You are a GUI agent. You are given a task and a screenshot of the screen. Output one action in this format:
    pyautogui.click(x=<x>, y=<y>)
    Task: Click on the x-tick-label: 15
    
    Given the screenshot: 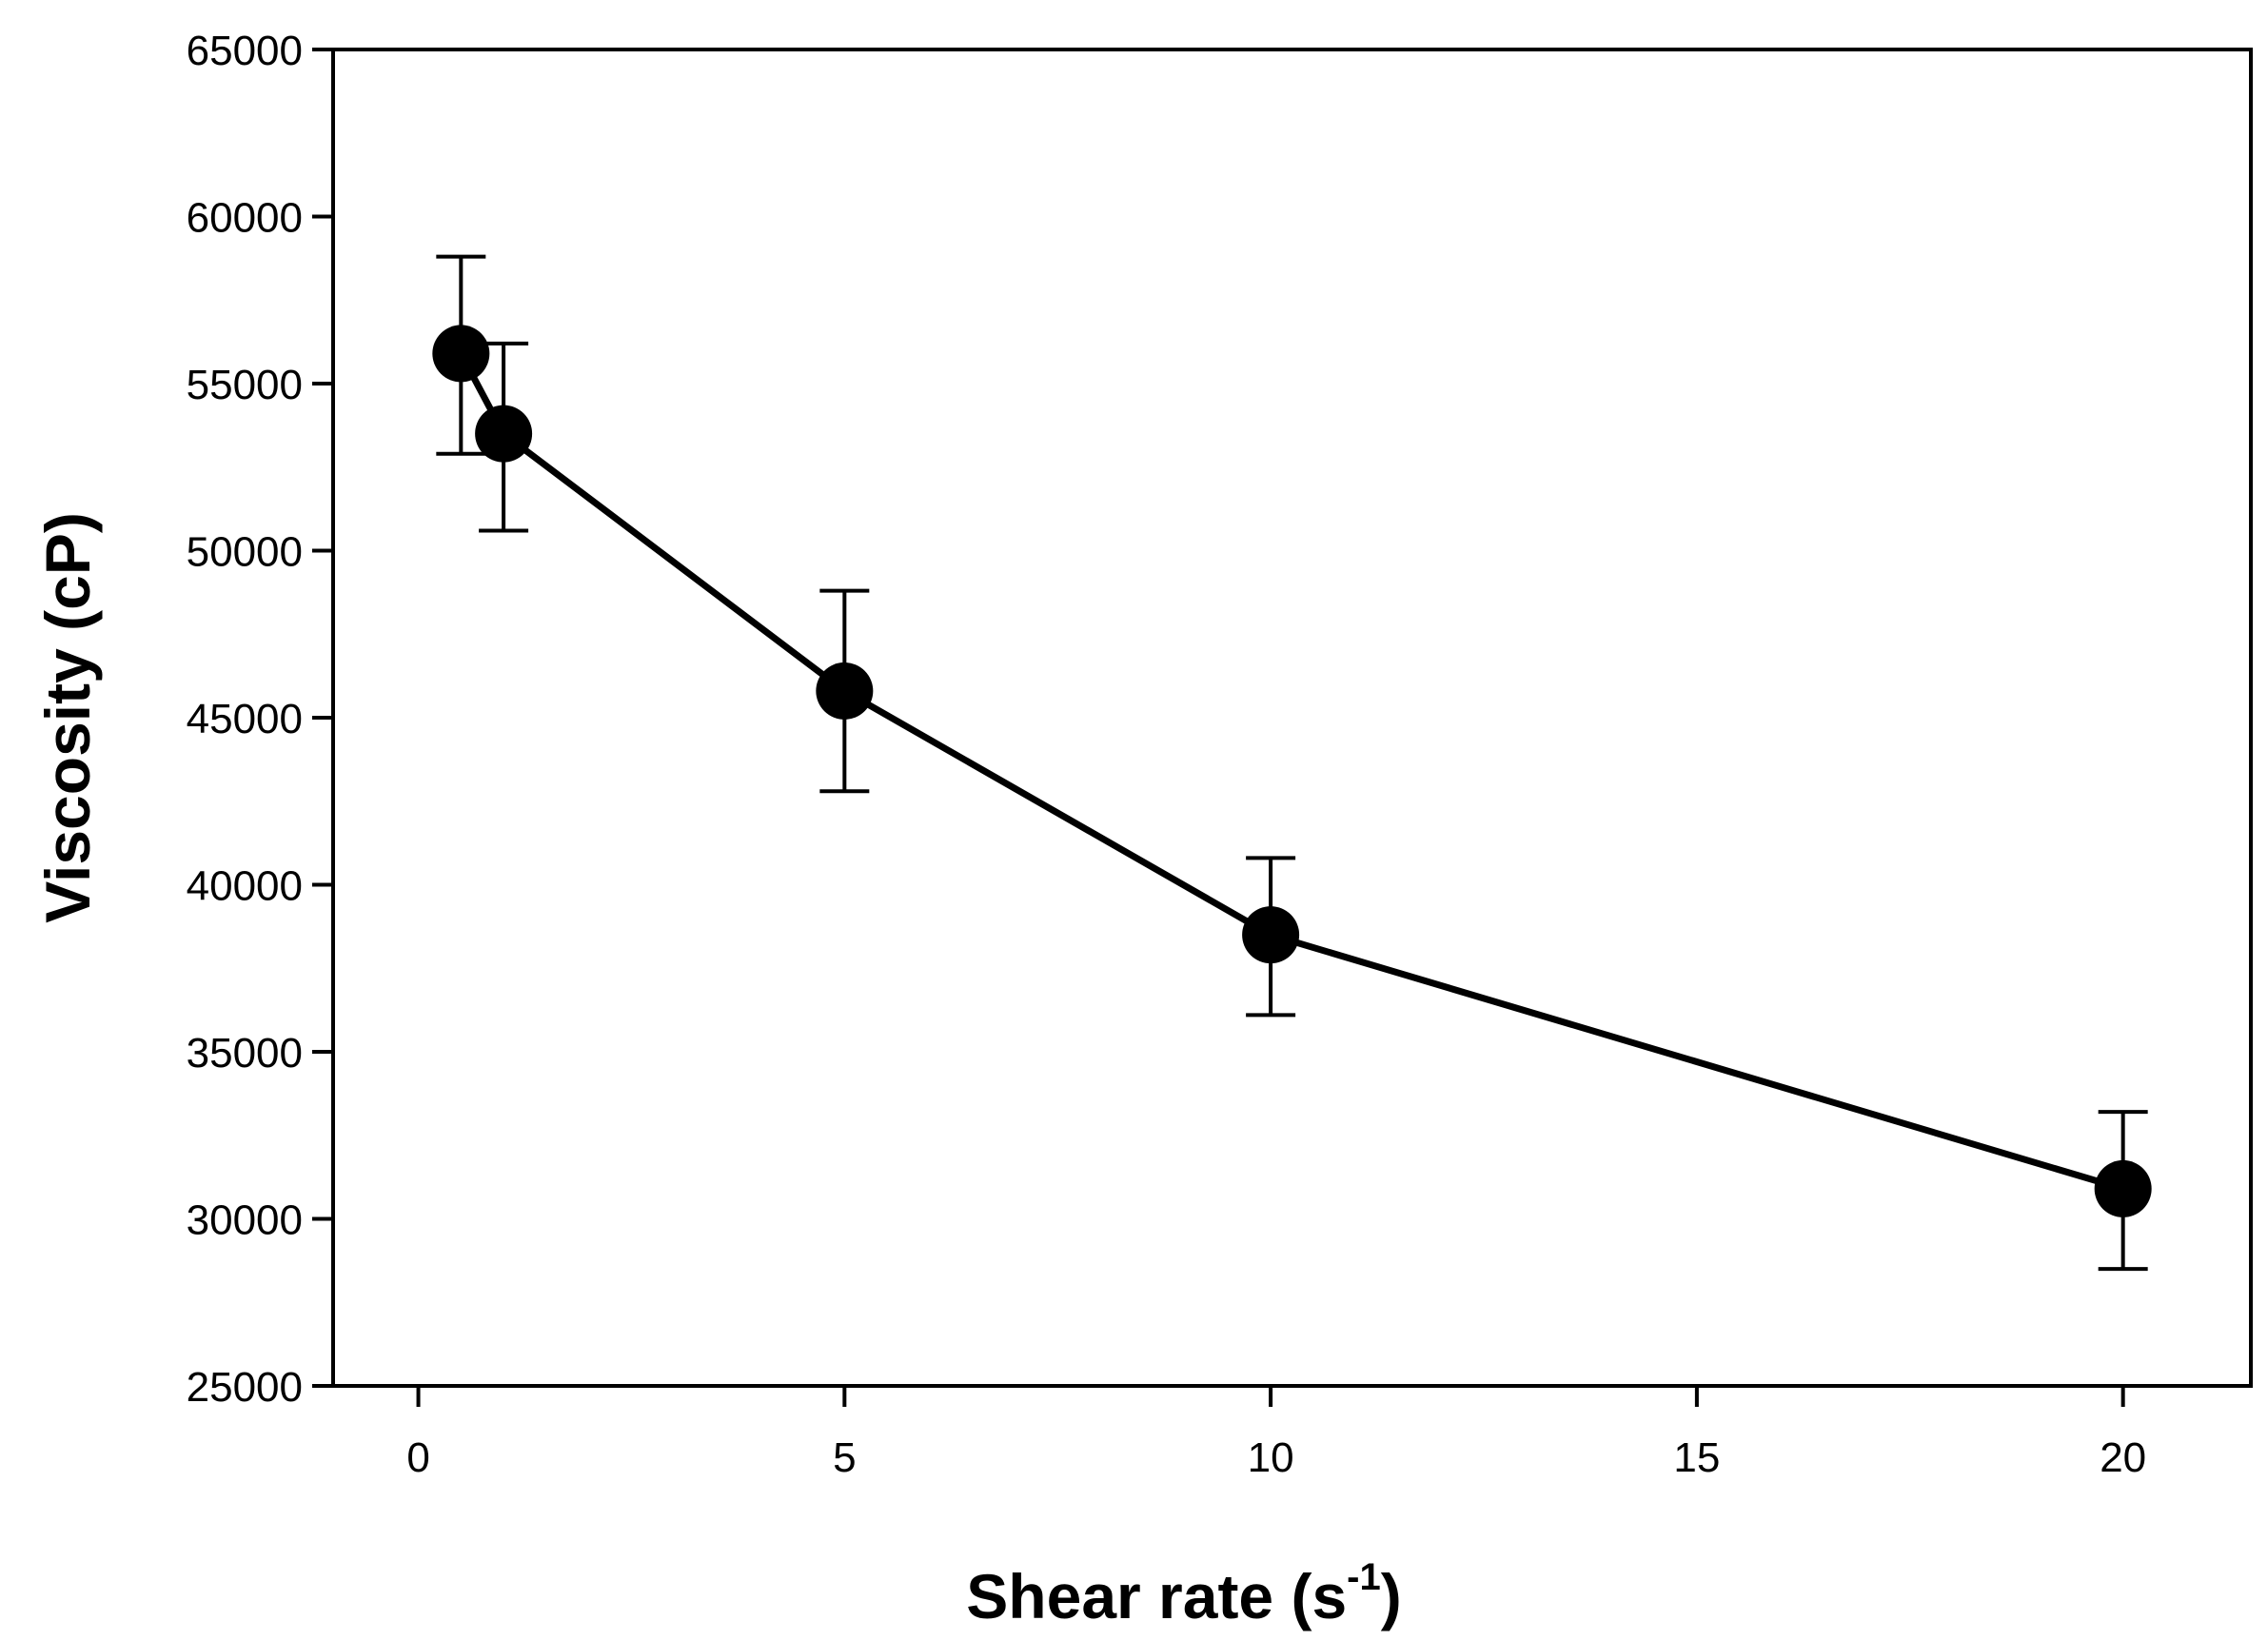 What is the action you would take?
    pyautogui.click(x=1697, y=1458)
    